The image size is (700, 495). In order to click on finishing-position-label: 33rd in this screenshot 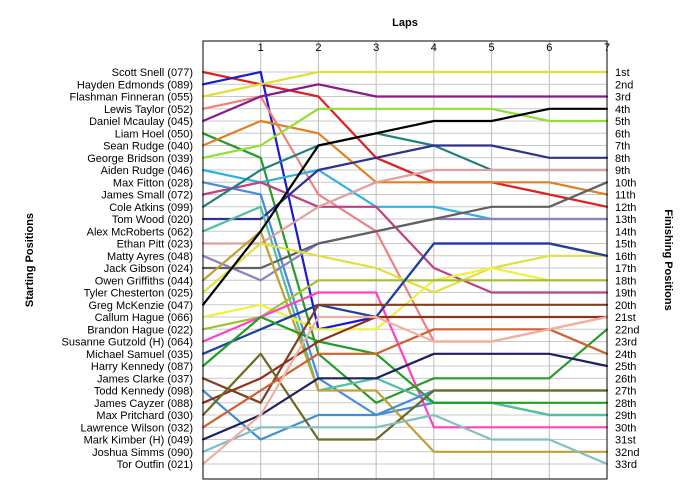, I will do `click(626, 465)`.